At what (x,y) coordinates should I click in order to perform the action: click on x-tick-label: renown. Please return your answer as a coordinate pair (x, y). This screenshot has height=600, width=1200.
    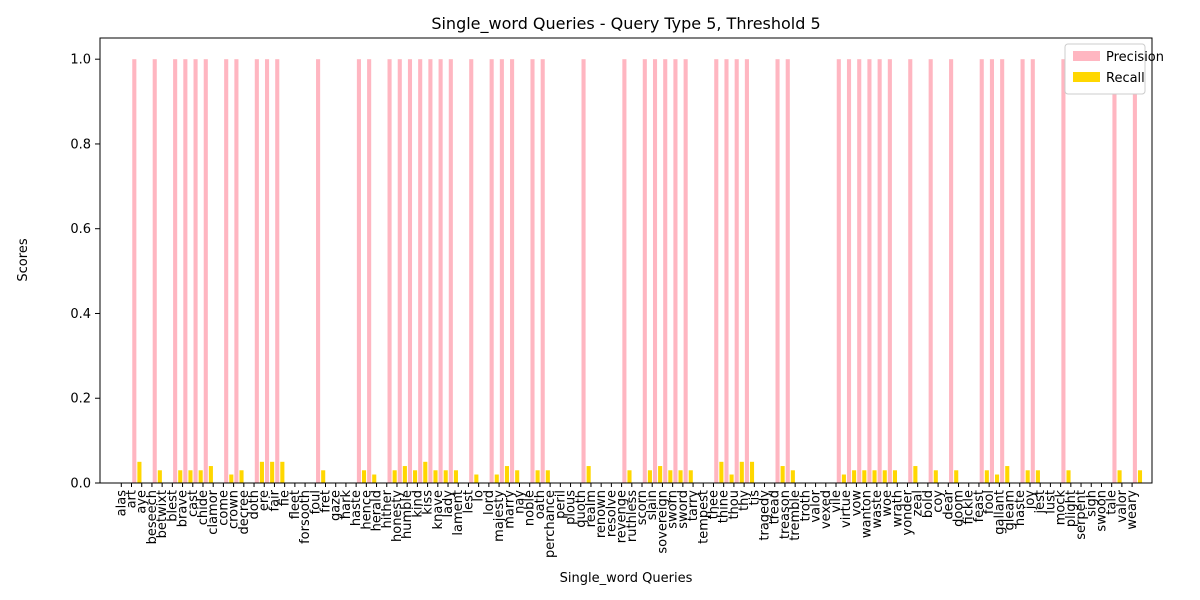
    Looking at the image, I should click on (601, 514).